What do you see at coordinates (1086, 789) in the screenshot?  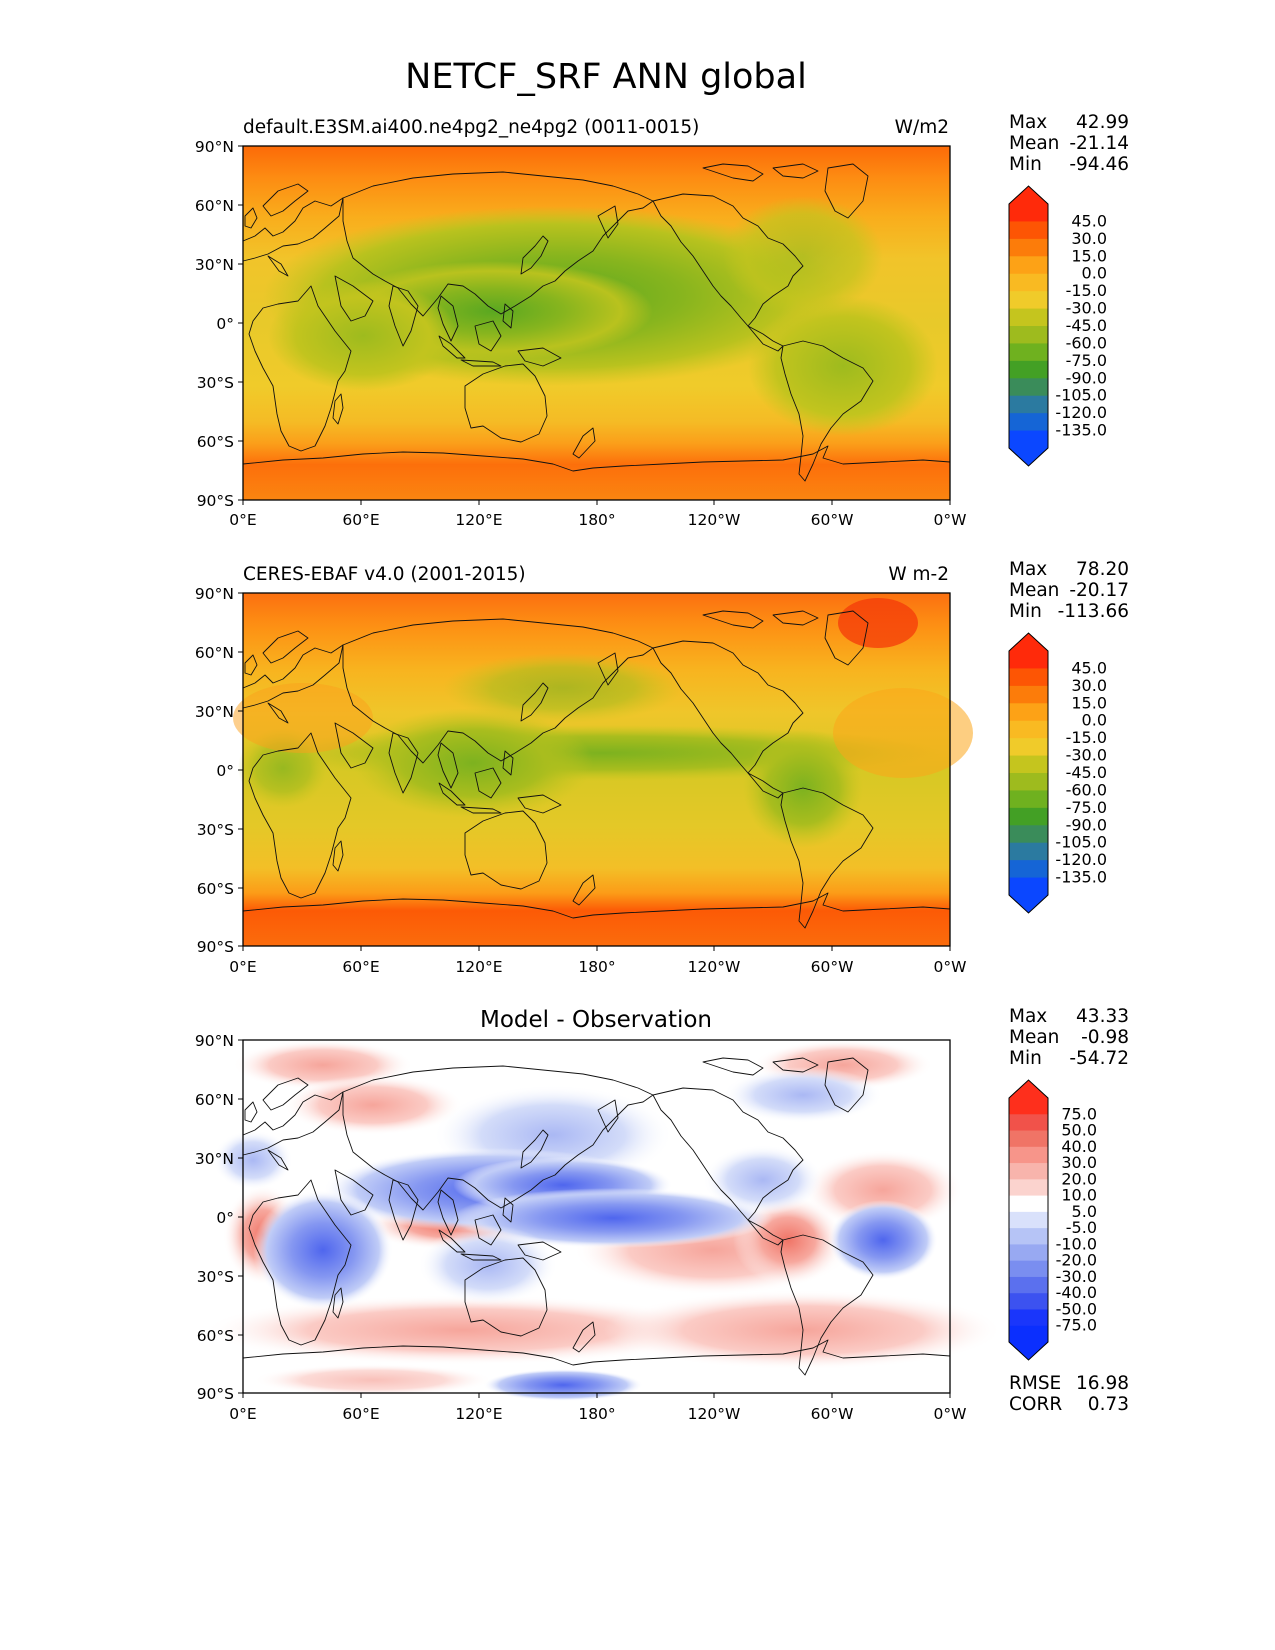 I see `colorbar-tick-label: -60.0` at bounding box center [1086, 789].